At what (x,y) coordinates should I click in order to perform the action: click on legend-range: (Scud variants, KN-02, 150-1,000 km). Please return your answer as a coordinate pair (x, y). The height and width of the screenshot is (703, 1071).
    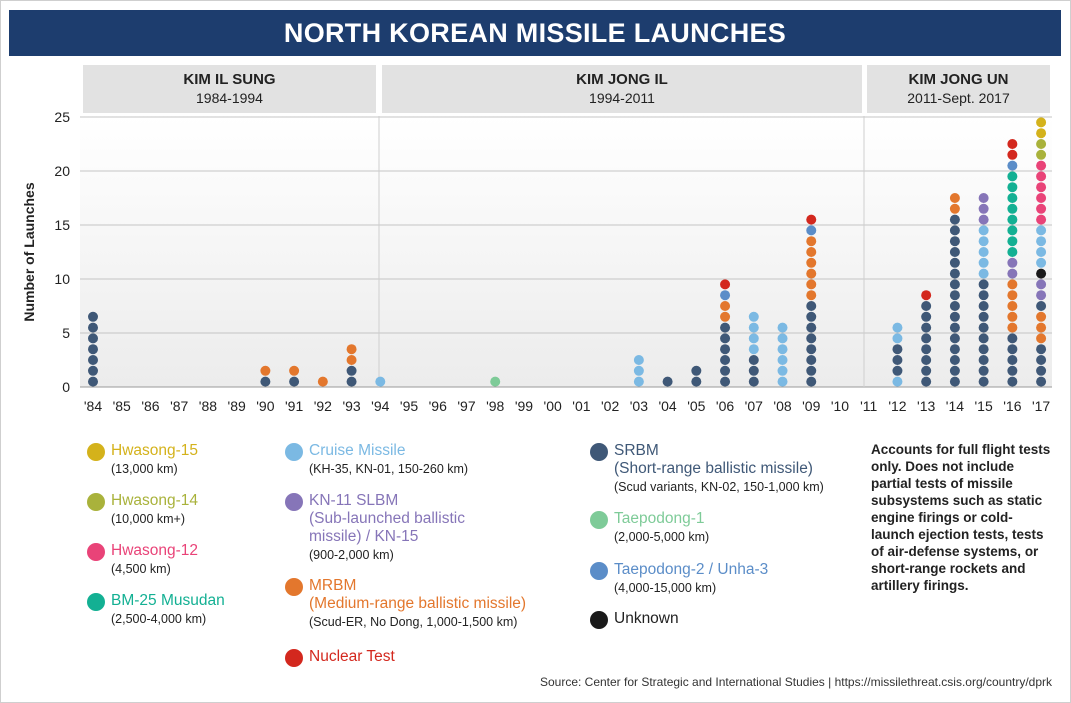
    Looking at the image, I should click on (719, 487).